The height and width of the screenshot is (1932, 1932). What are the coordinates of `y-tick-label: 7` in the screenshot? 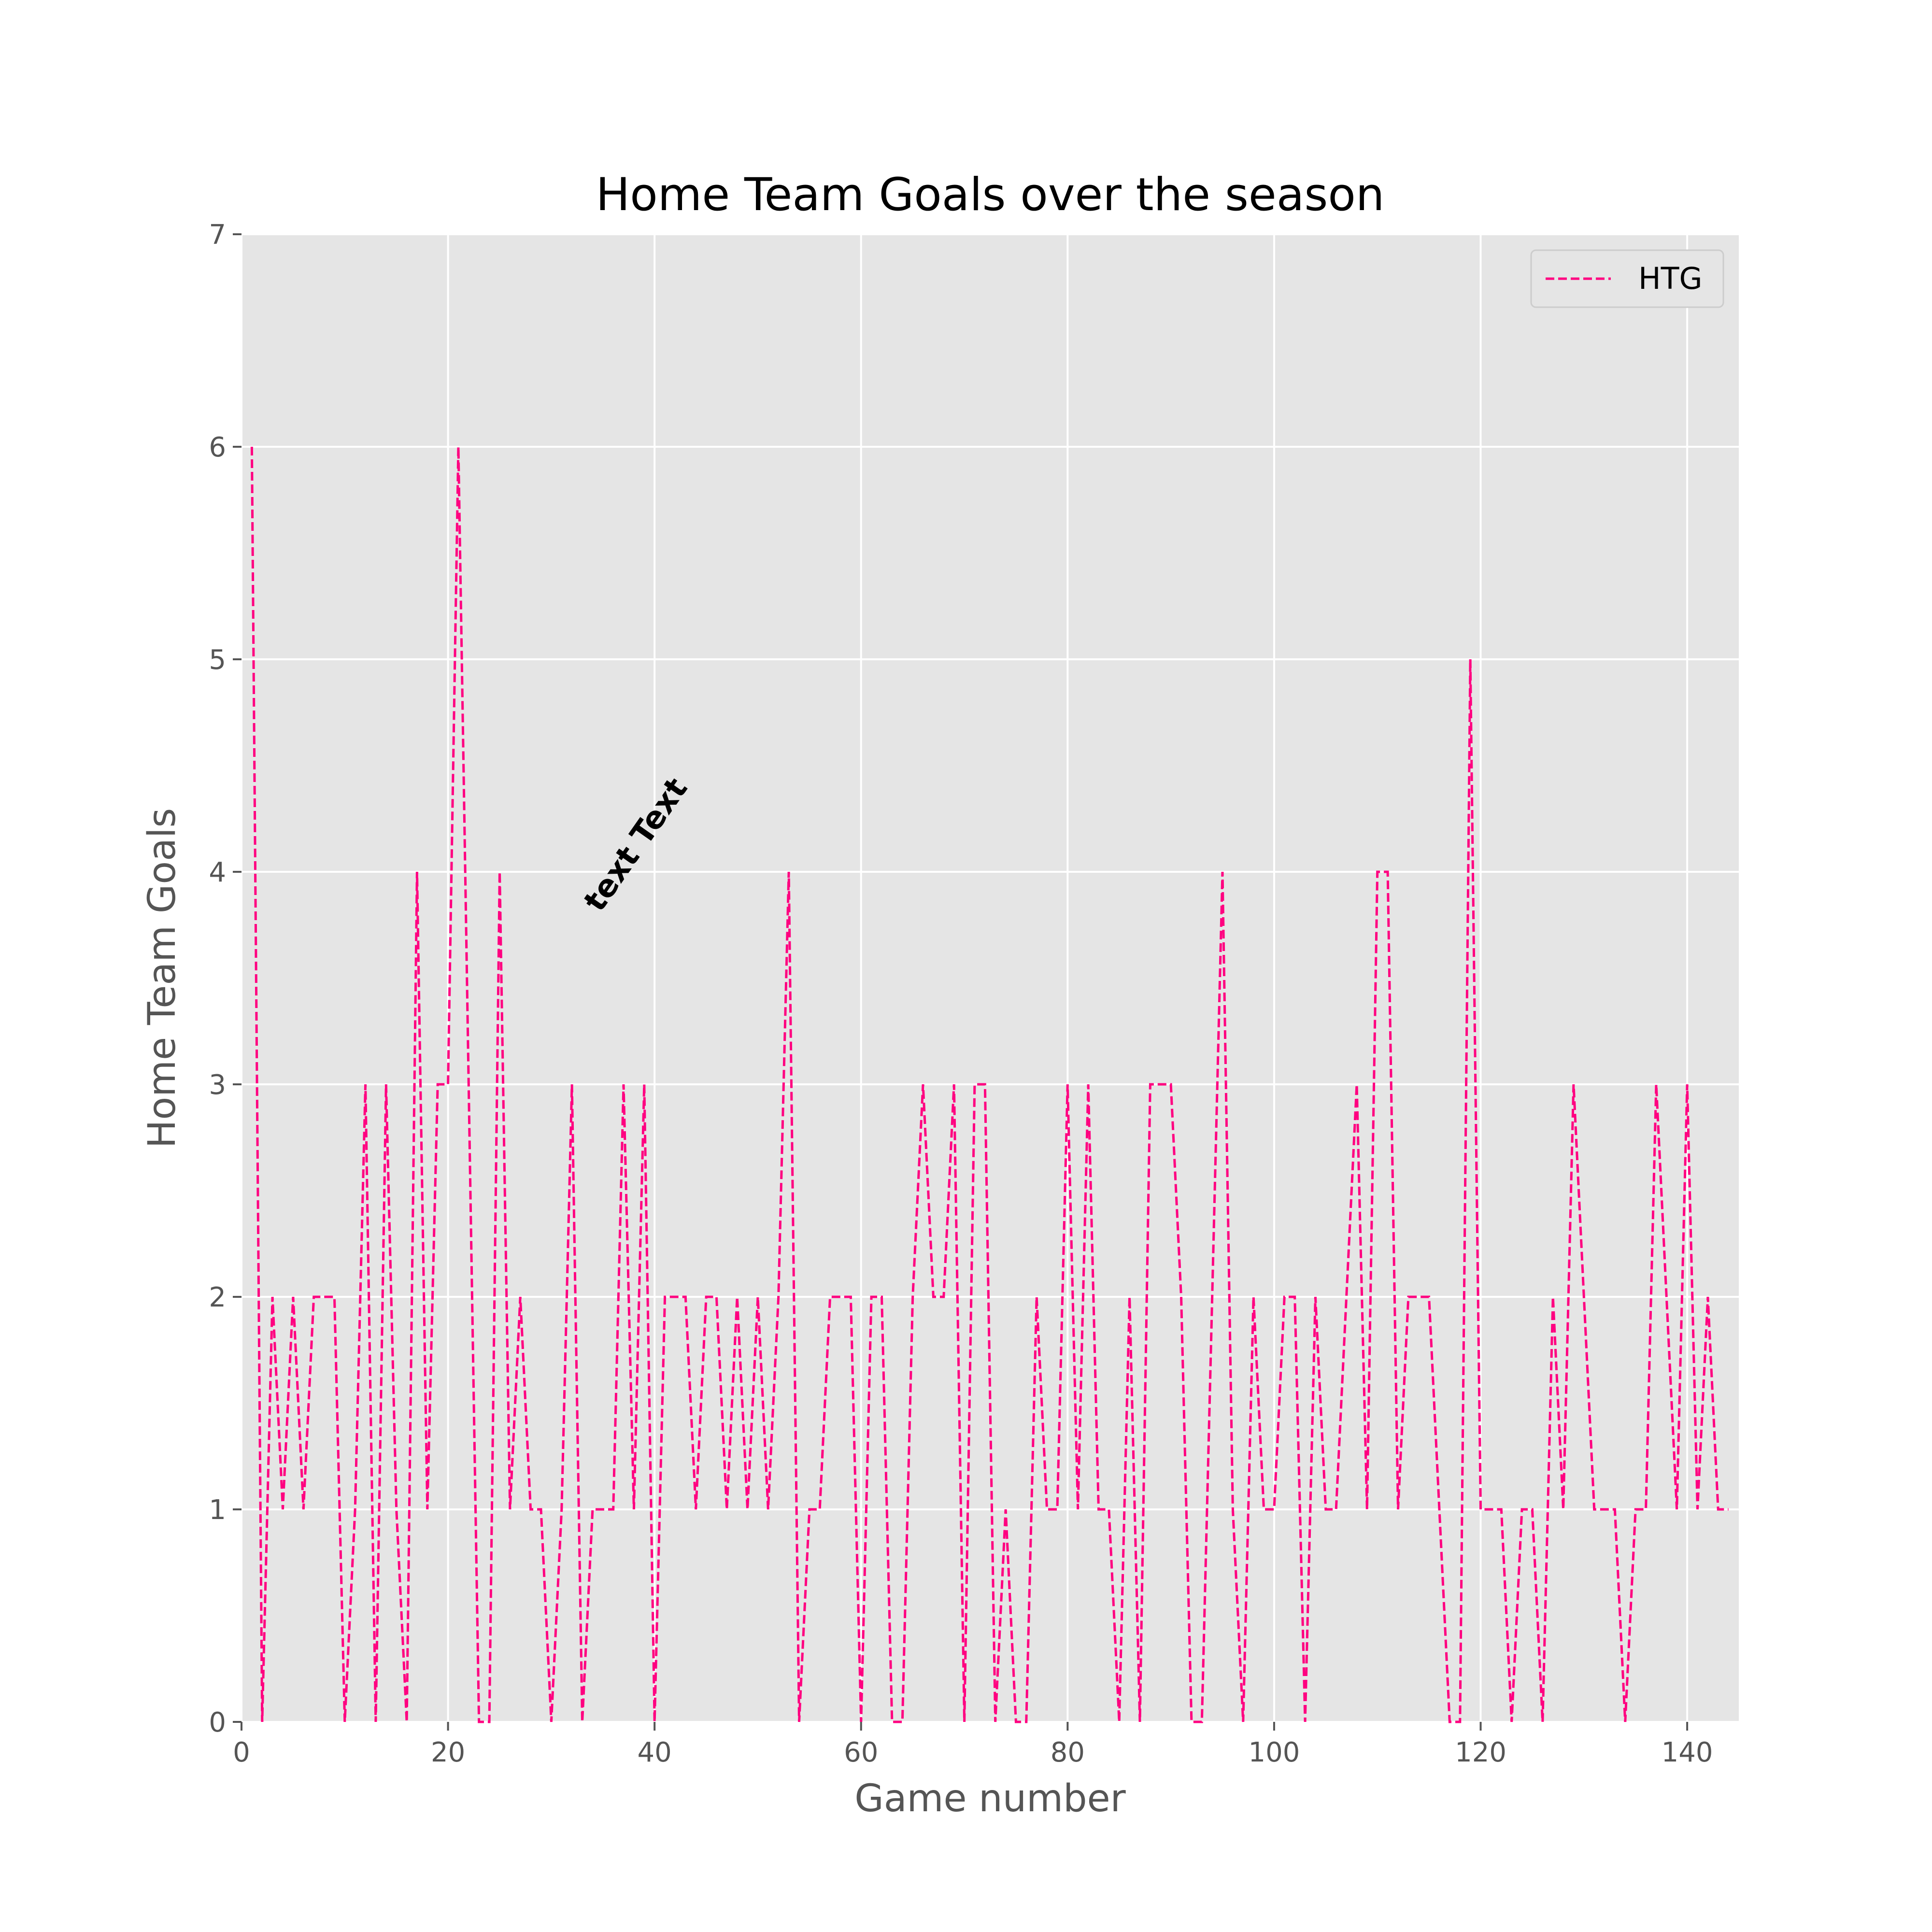 It's located at (217, 235).